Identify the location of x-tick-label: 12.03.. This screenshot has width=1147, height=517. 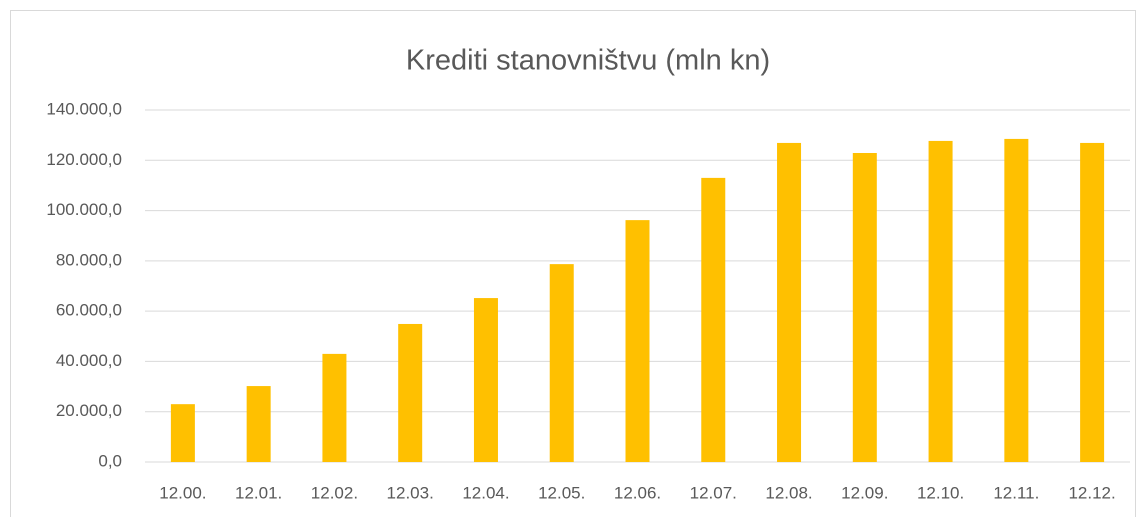
(410, 492).